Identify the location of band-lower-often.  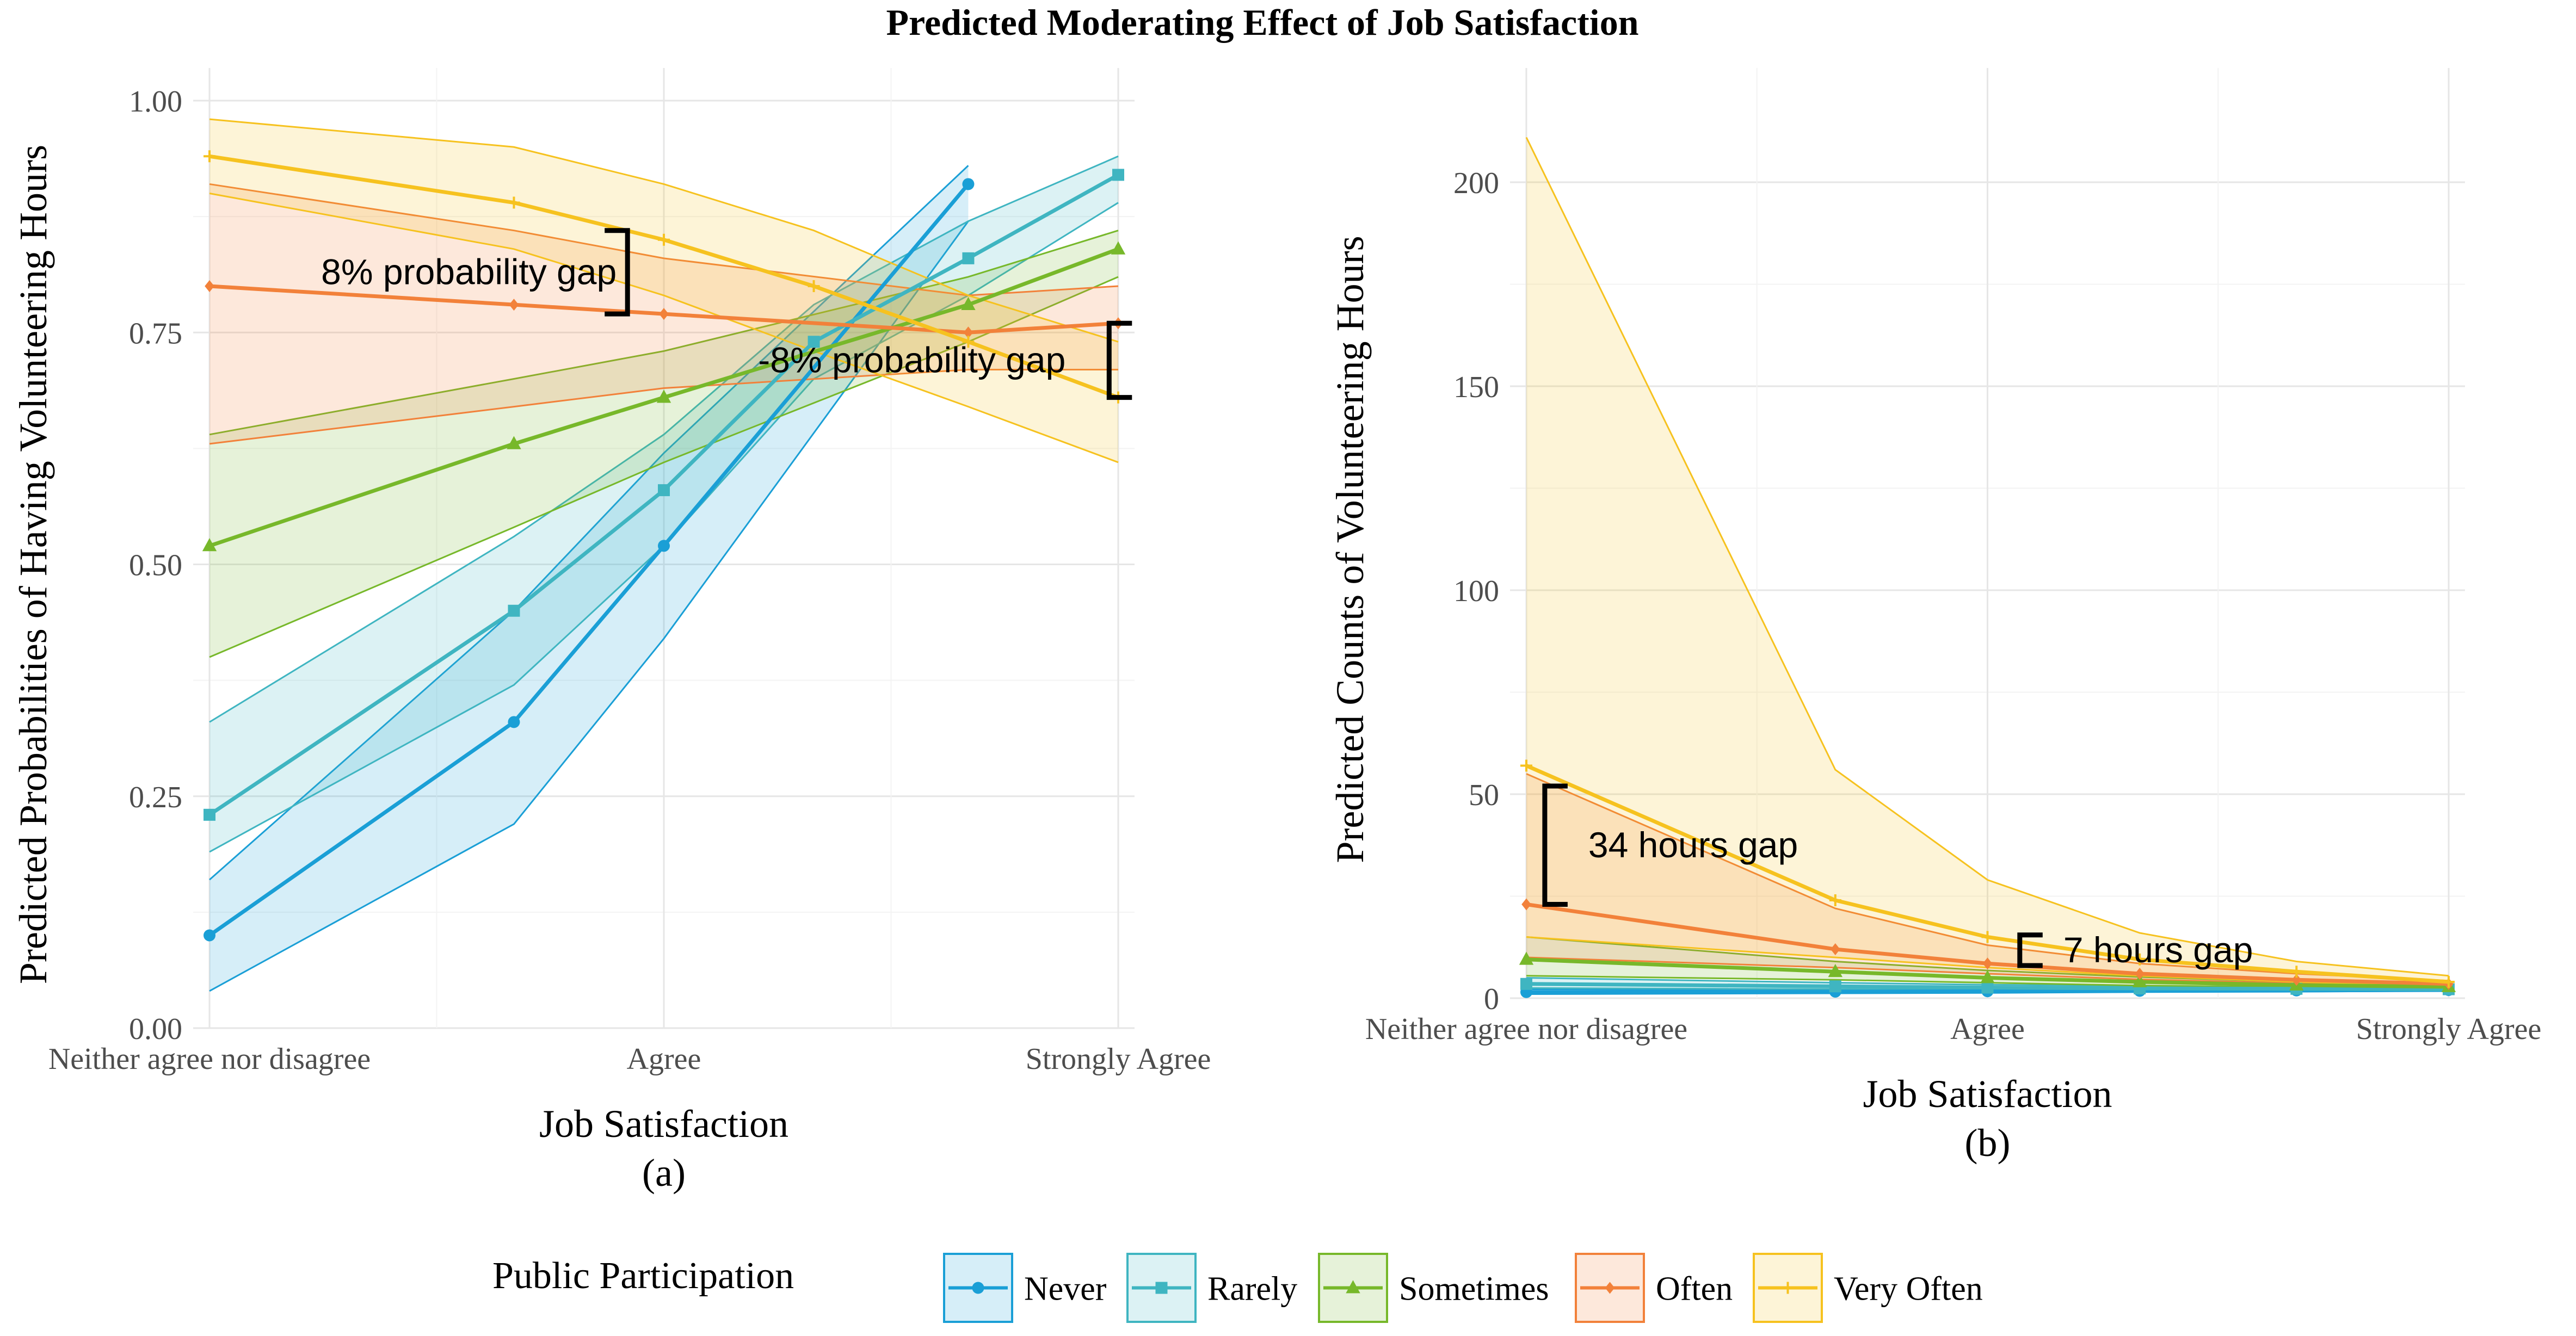
(663, 407).